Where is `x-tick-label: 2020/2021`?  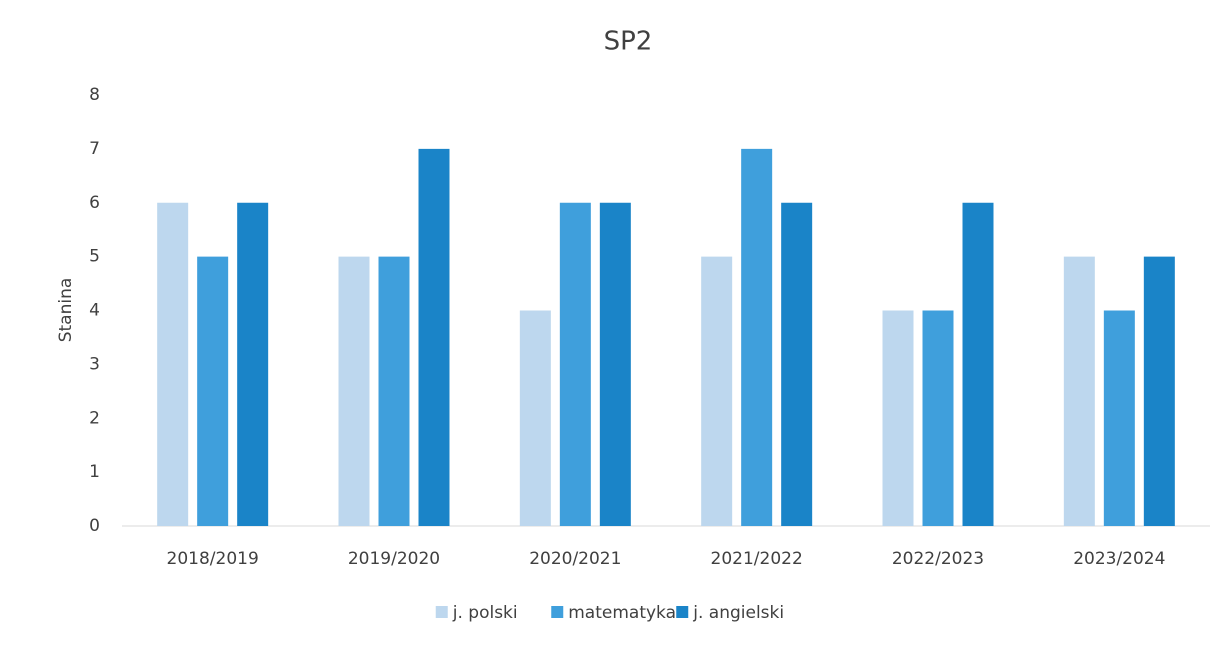
x-tick-label: 2020/2021 is located at coordinates (575, 559).